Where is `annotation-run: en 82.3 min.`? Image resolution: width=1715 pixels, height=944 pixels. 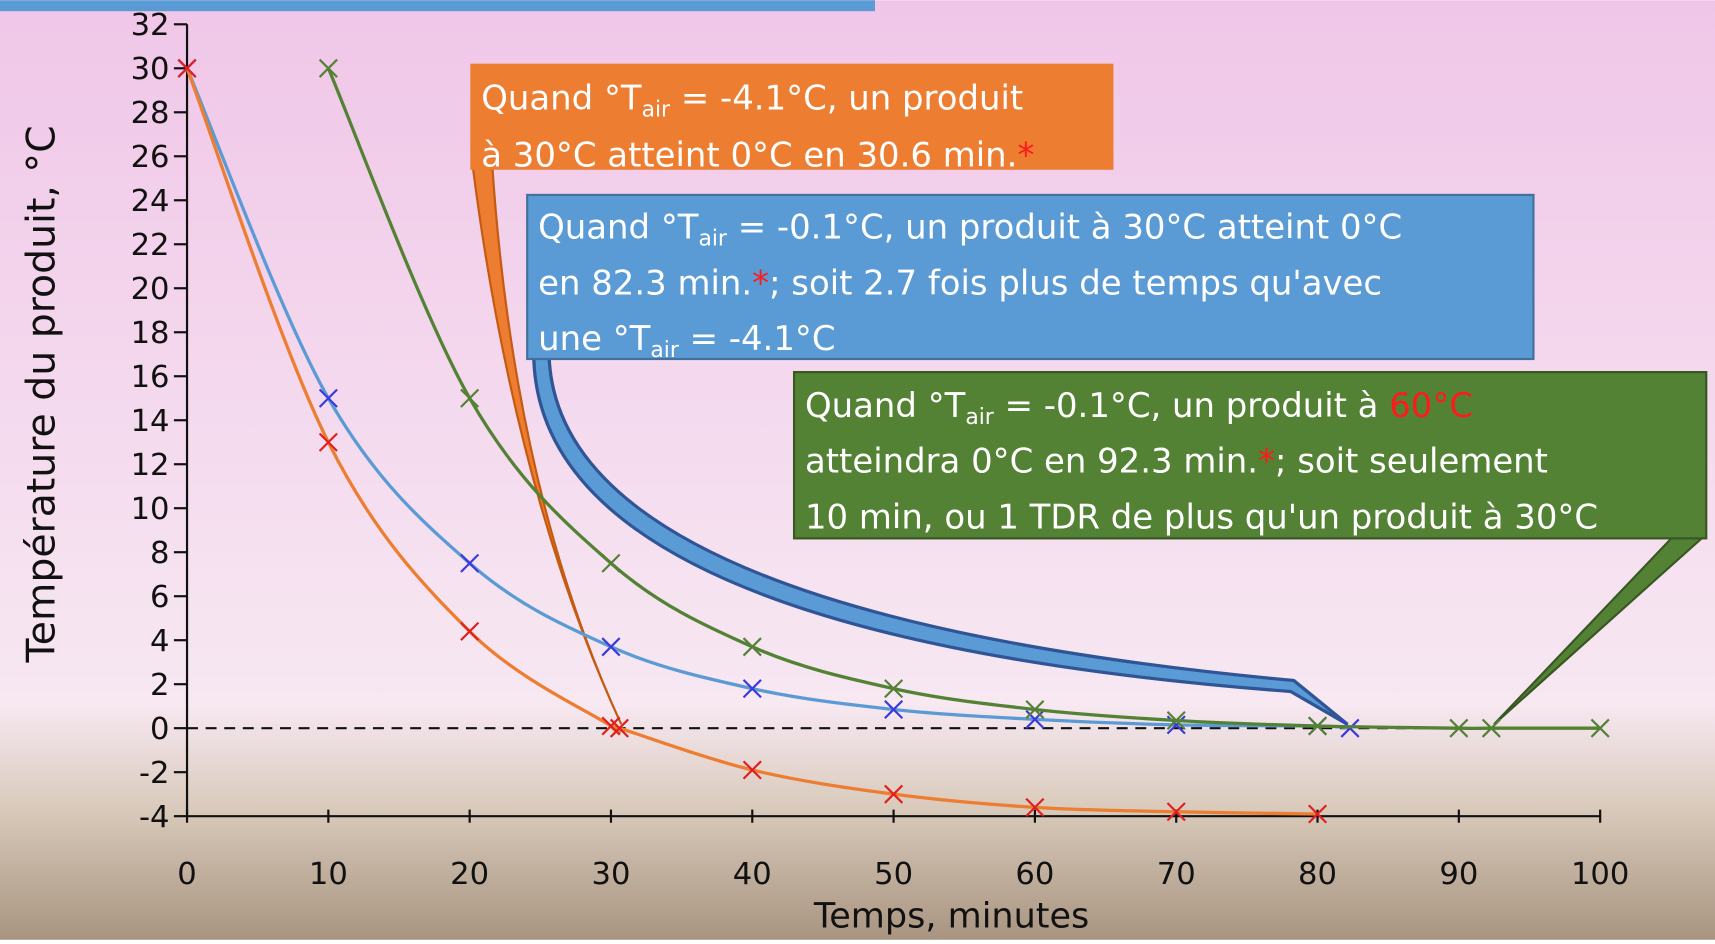 annotation-run: en 82.3 min. is located at coordinates (645, 282).